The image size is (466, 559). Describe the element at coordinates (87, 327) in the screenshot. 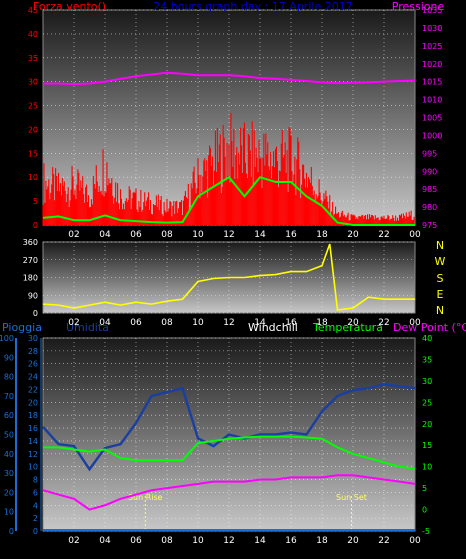

I see `panel3-title-umidita: Umidita` at that location.